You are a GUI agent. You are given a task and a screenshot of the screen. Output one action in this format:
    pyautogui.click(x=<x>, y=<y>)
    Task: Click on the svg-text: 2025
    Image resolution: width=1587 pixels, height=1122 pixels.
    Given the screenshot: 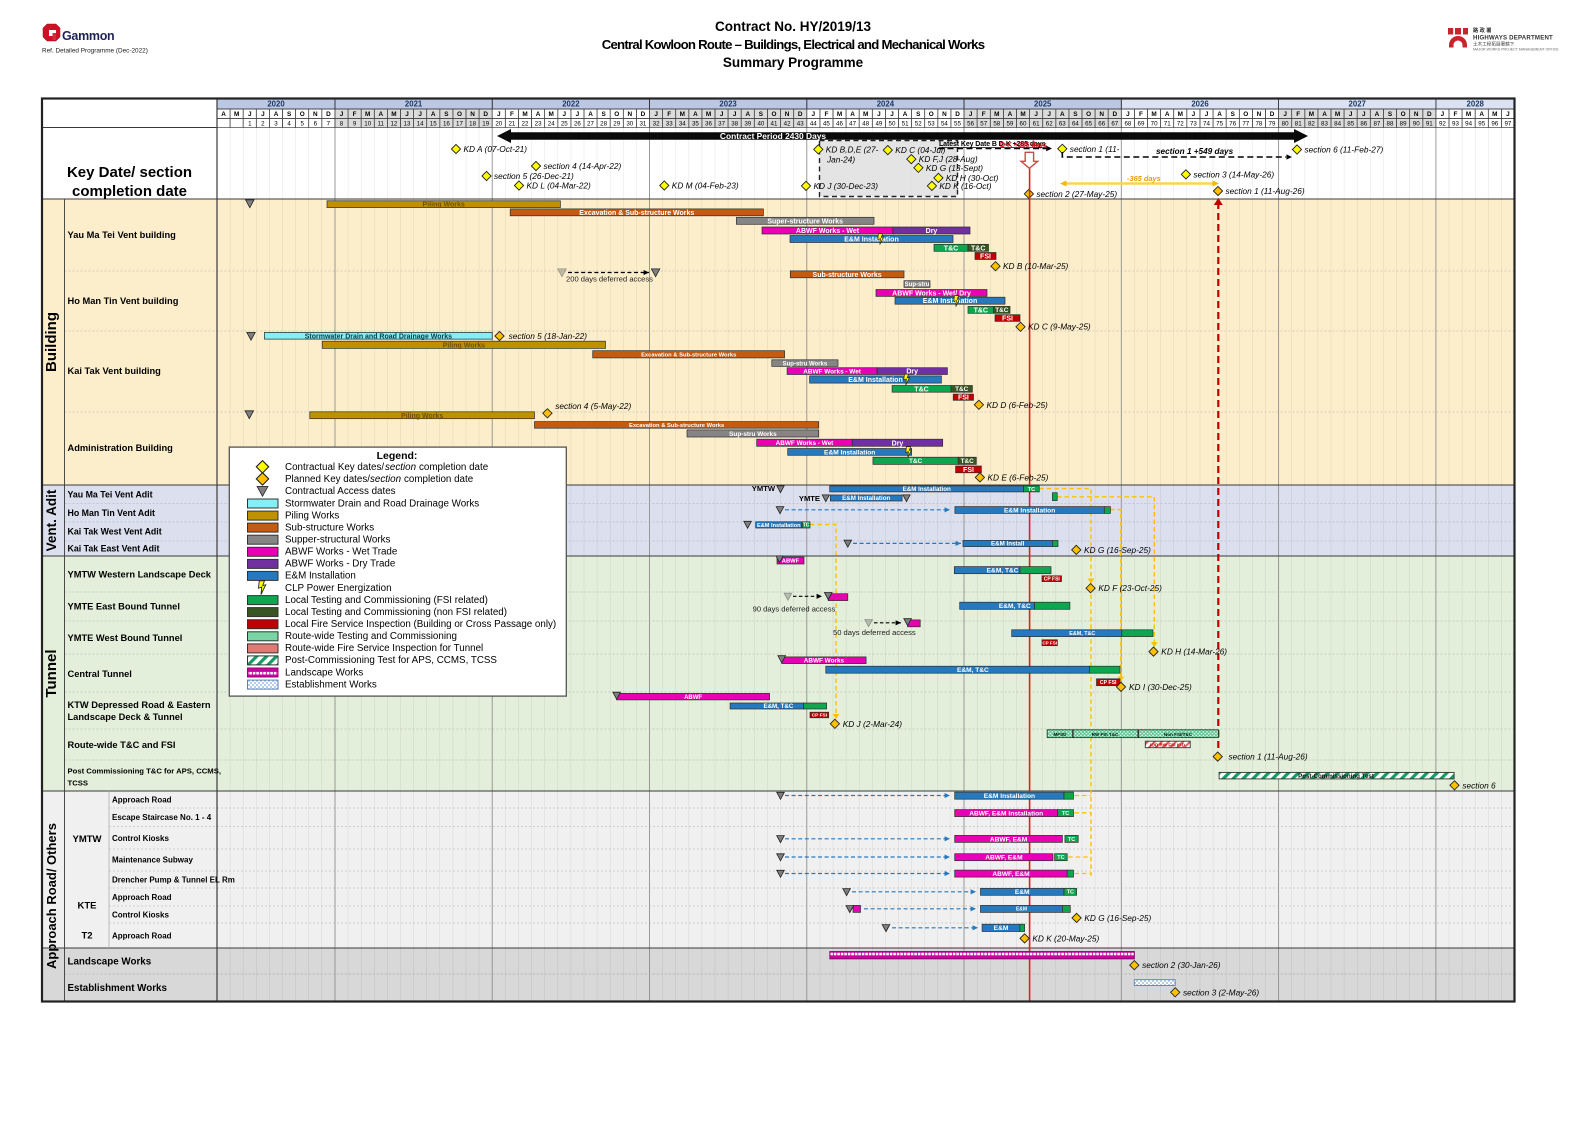 What is the action you would take?
    pyautogui.click(x=1043, y=104)
    